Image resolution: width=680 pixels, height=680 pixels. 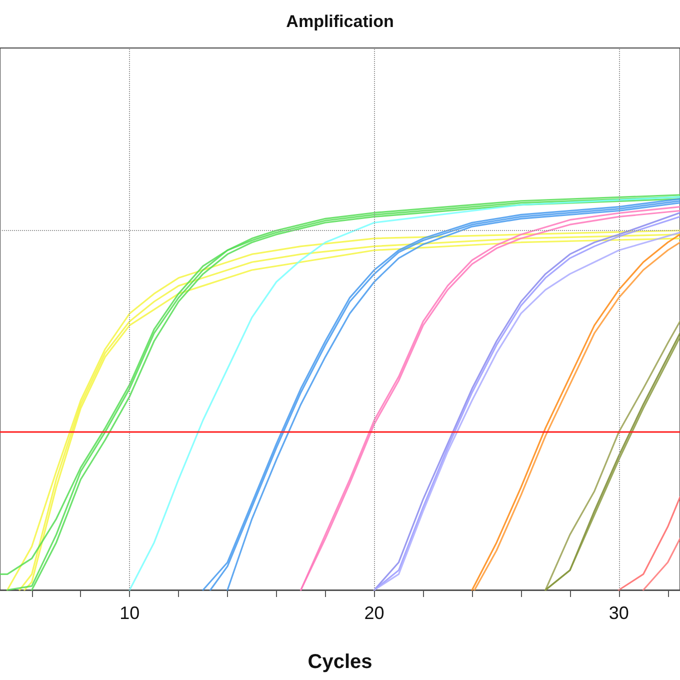 What do you see at coordinates (374, 613) in the screenshot?
I see `x-tick-label: 20` at bounding box center [374, 613].